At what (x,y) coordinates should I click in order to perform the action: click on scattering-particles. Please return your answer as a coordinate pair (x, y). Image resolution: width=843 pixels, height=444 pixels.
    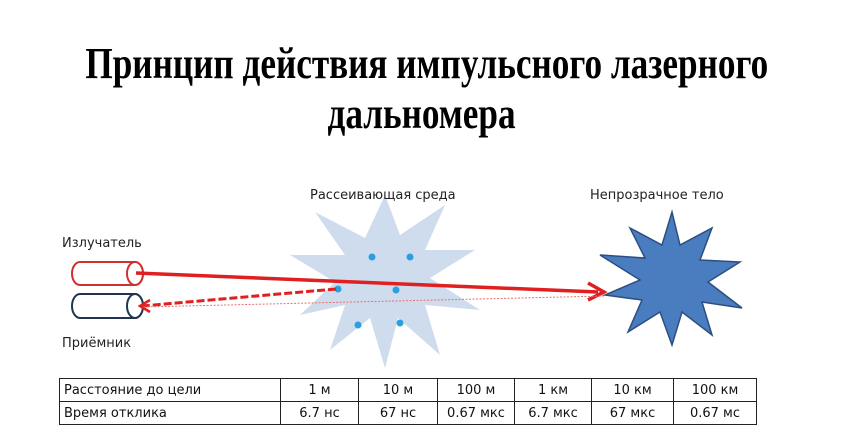
    Looking at the image, I should click on (374, 291).